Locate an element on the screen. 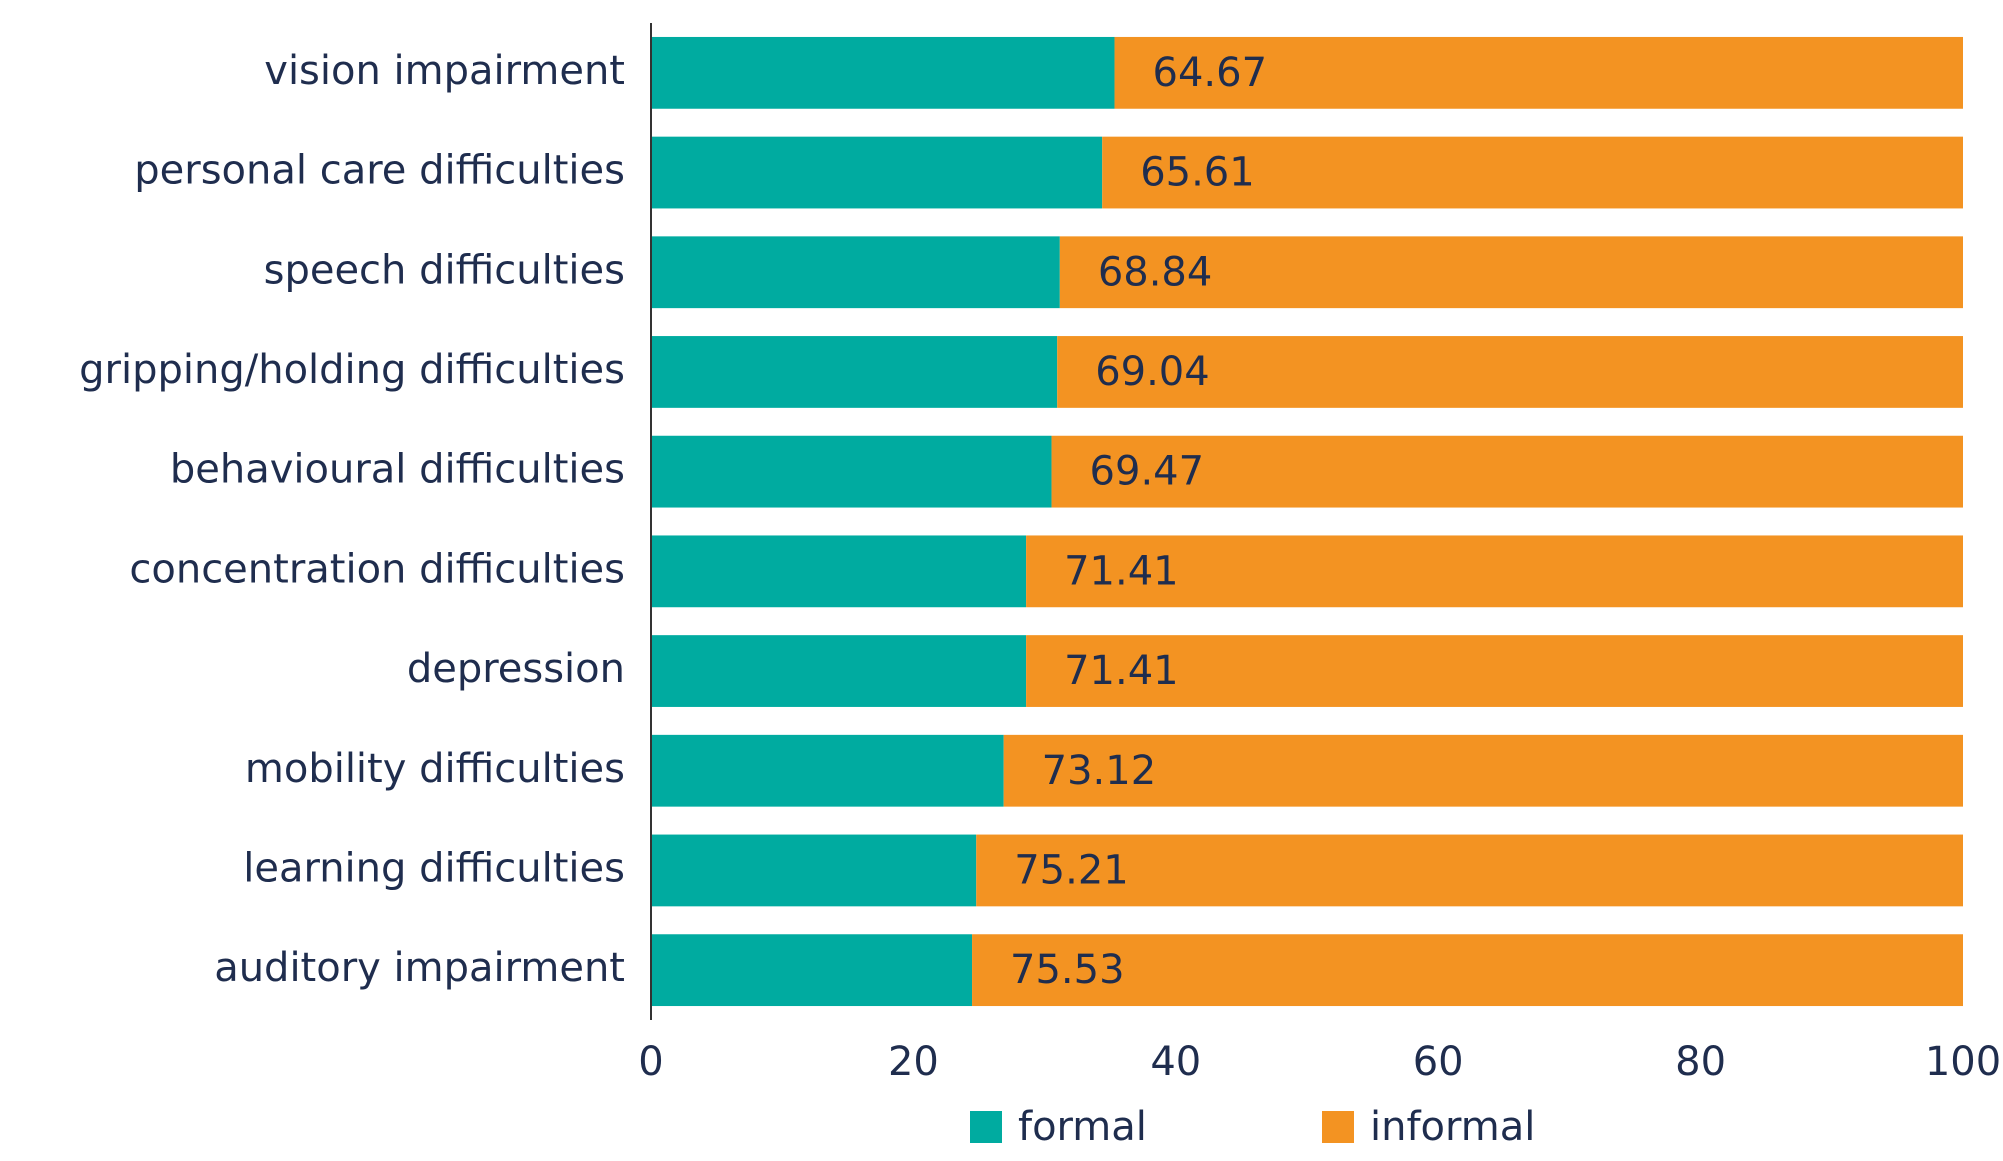 This screenshot has width=2003, height=1161. value-label: 75.21 is located at coordinates (1071, 870).